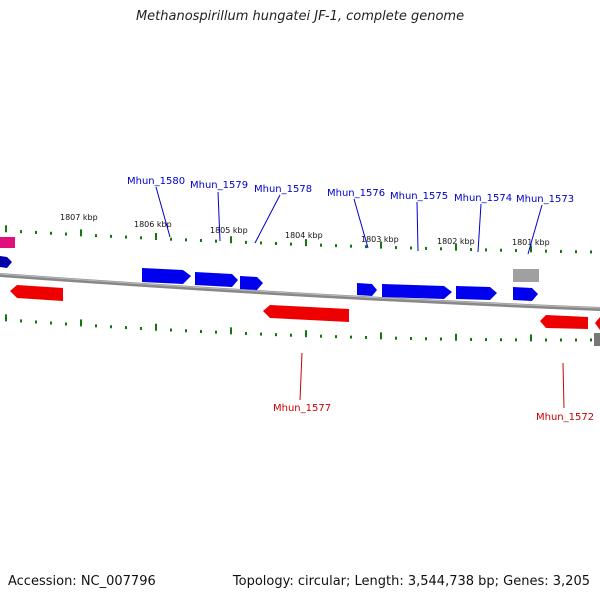 This screenshot has width=600, height=600. I want to click on gene-label-mhun-1574: Mhun_1574, so click(483, 198).